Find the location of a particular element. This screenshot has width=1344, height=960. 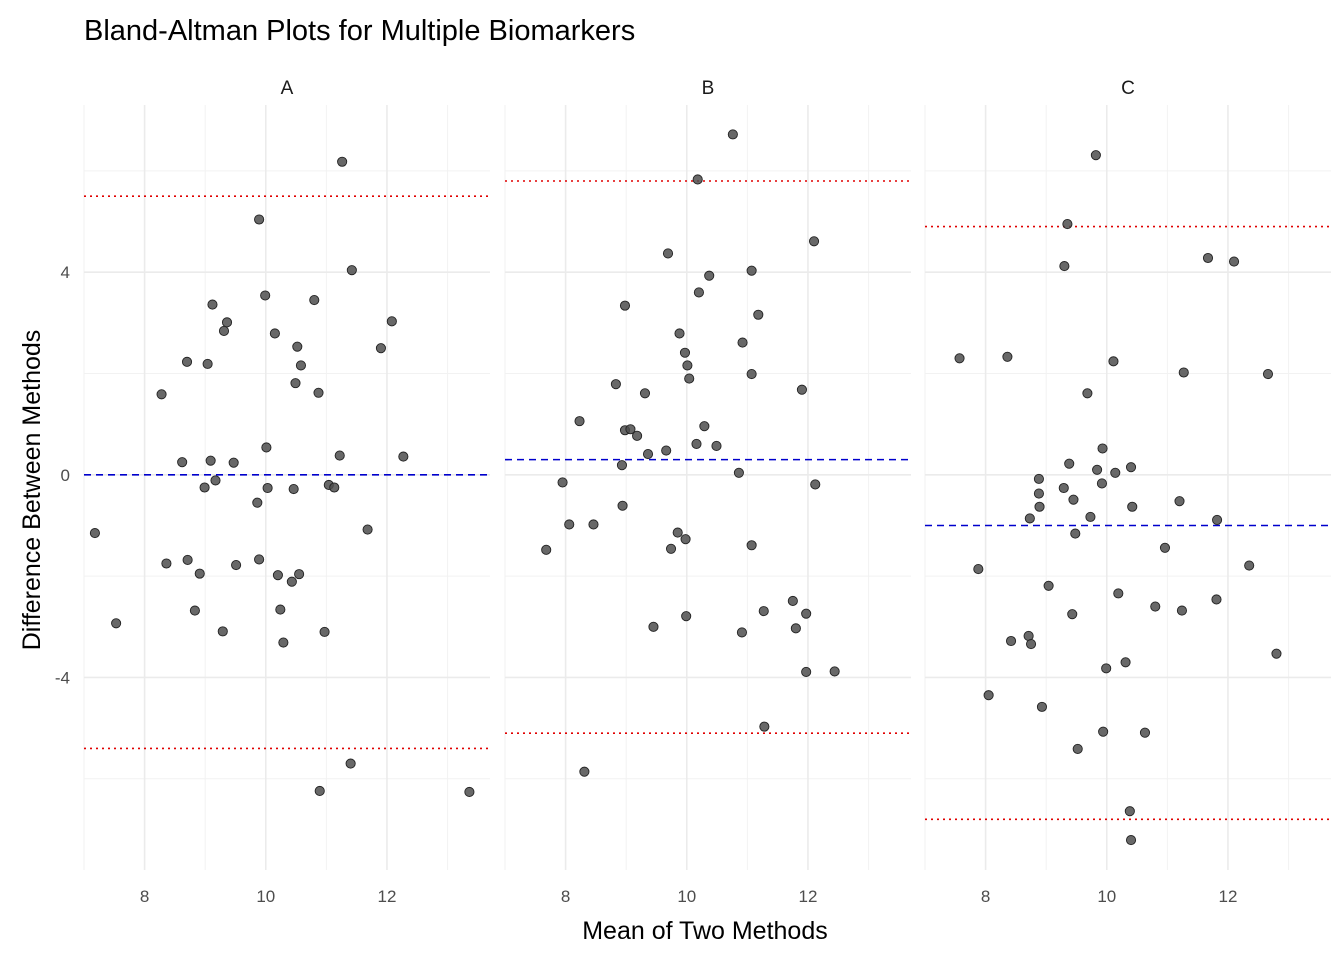

y-tick-label: 4 is located at coordinates (65, 272).